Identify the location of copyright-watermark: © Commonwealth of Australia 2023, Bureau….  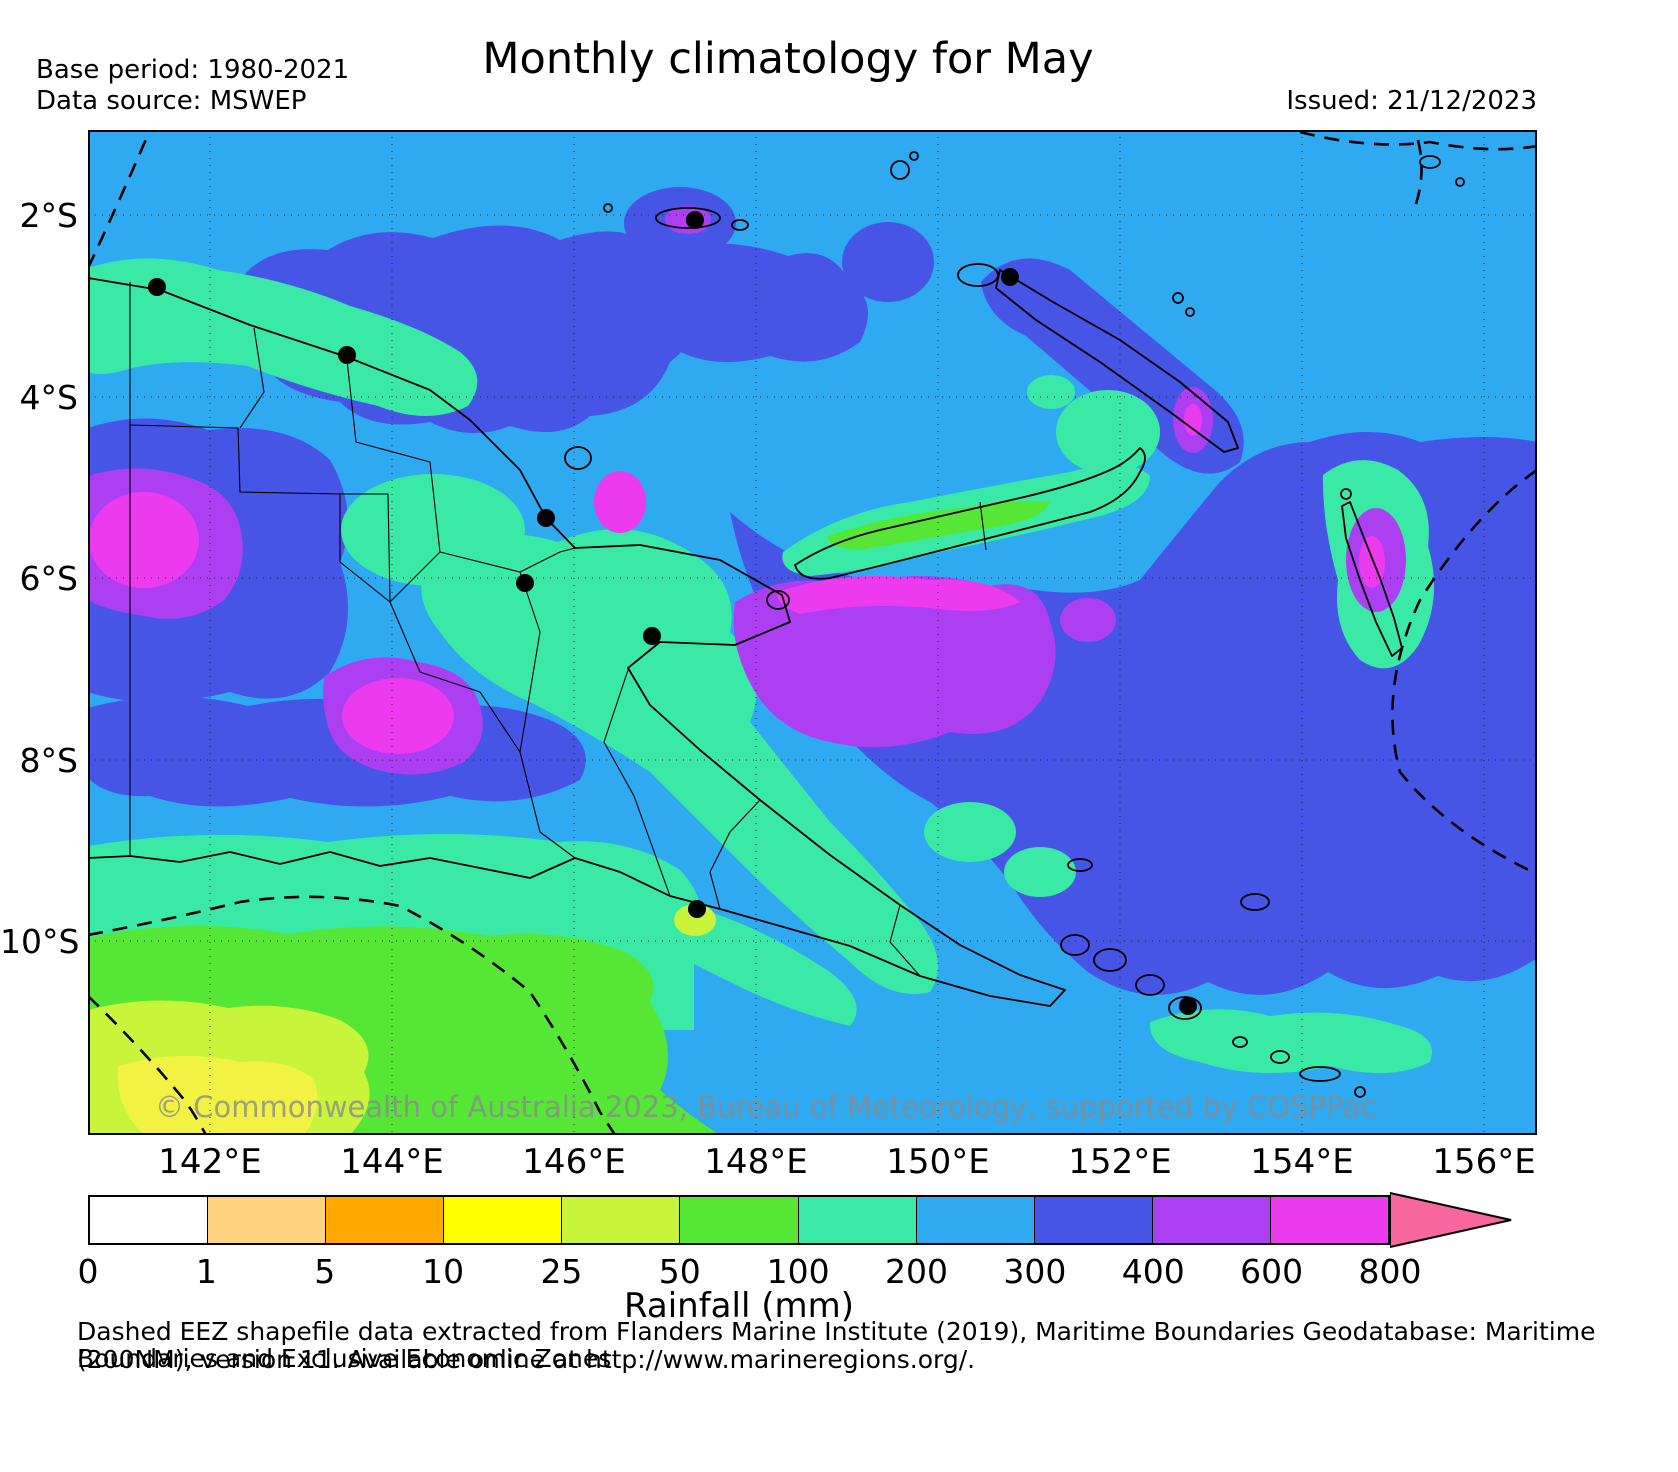
(766, 1107).